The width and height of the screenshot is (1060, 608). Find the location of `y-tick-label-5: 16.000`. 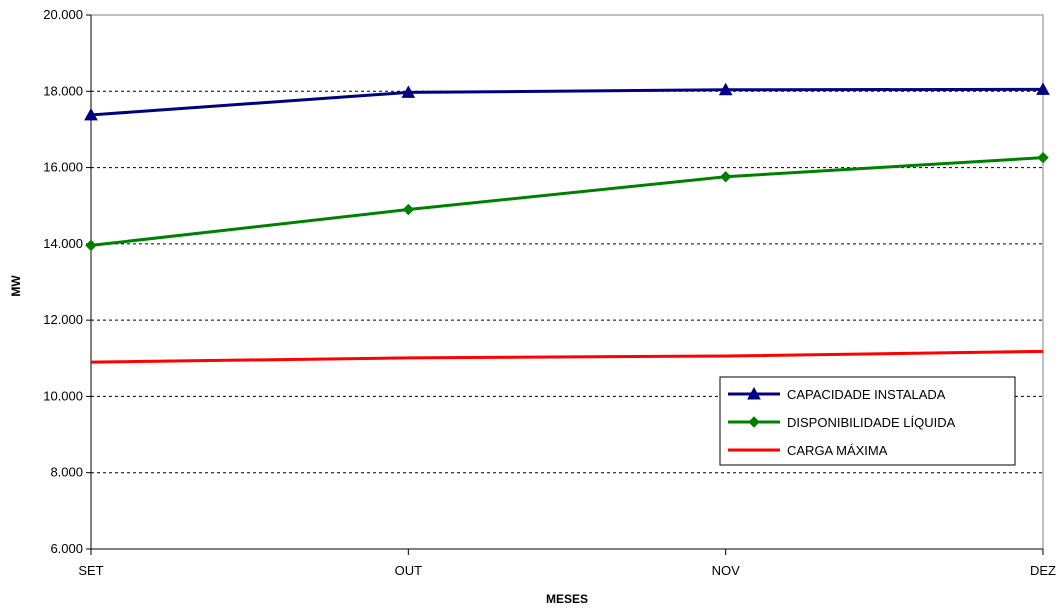

y-tick-label-5: 16.000 is located at coordinates (63, 167).